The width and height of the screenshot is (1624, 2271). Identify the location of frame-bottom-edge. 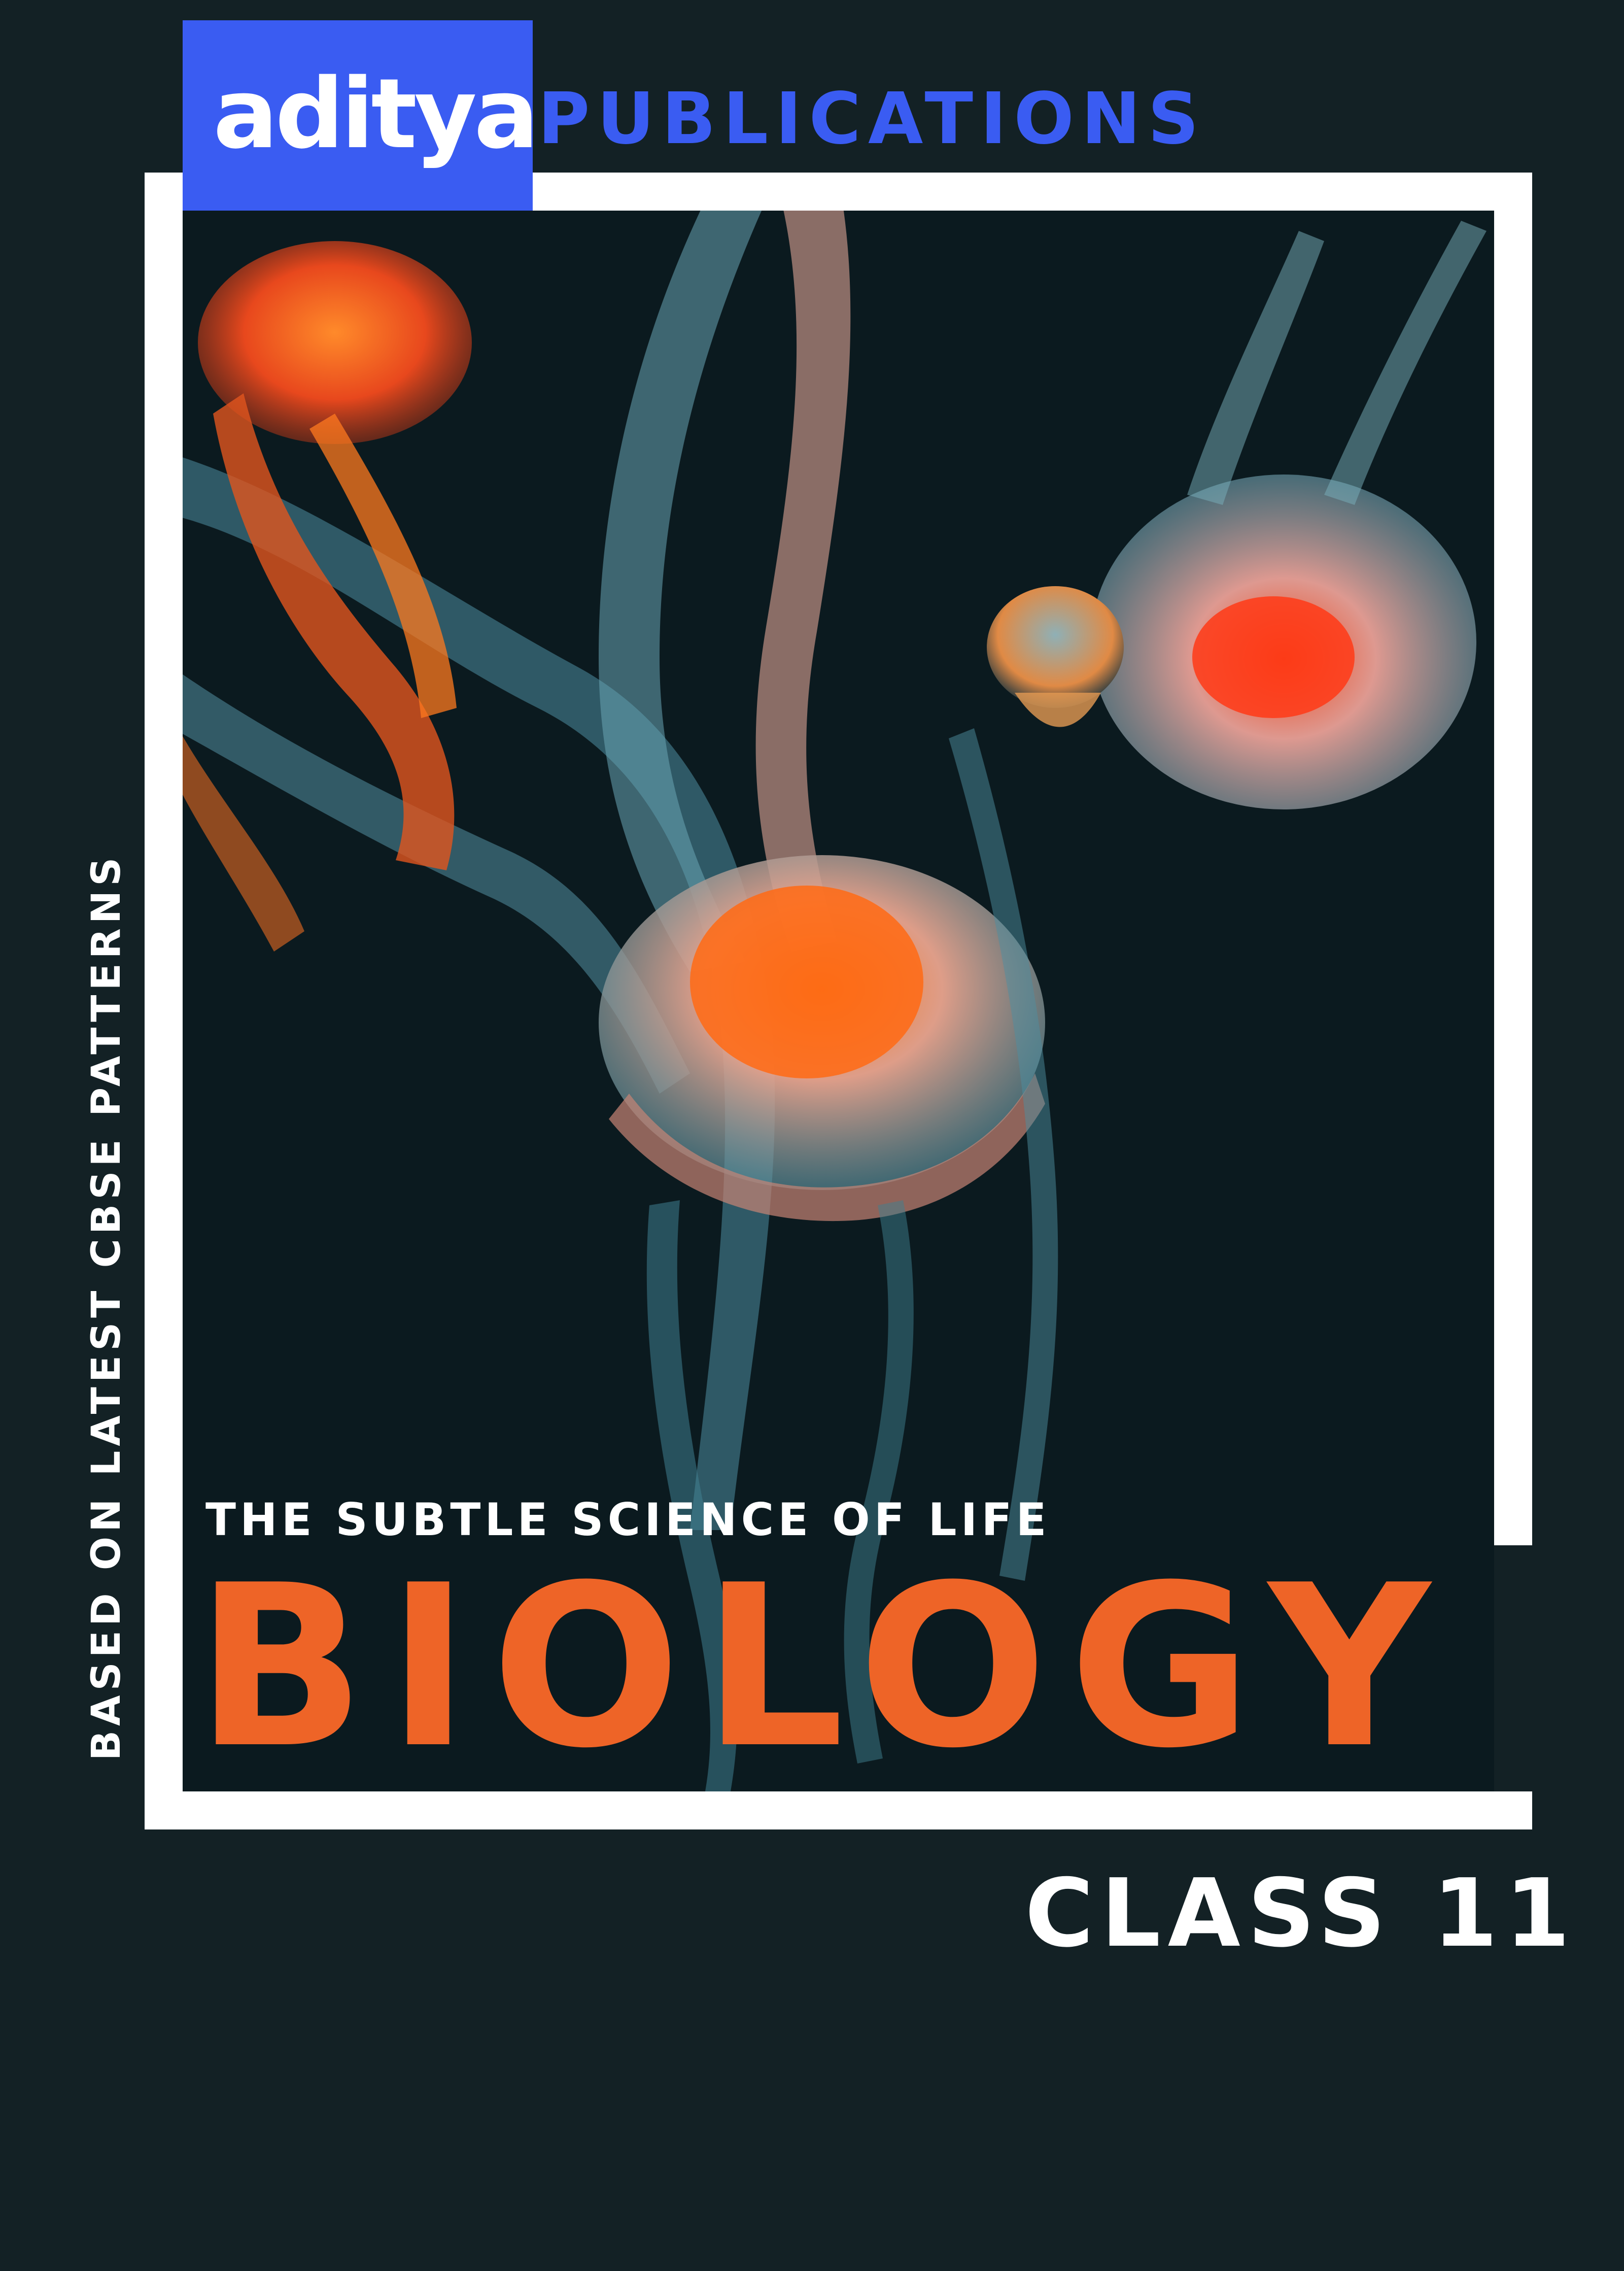
(839, 1810).